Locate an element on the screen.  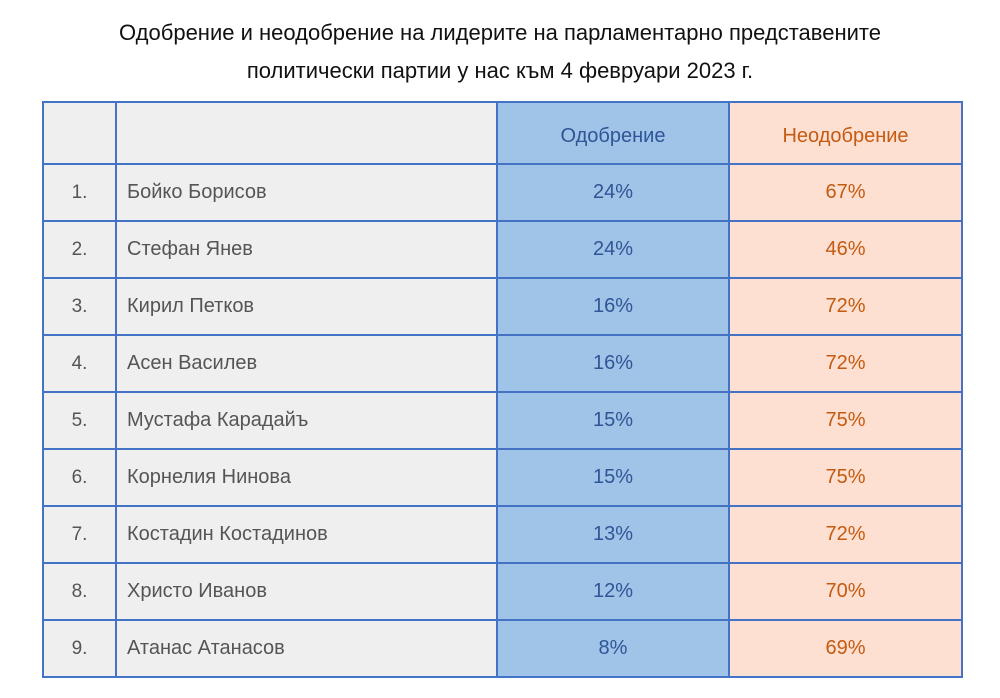
table-row: 5. Мустафа Карадайъ 15% 75% is located at coordinates (502, 420).